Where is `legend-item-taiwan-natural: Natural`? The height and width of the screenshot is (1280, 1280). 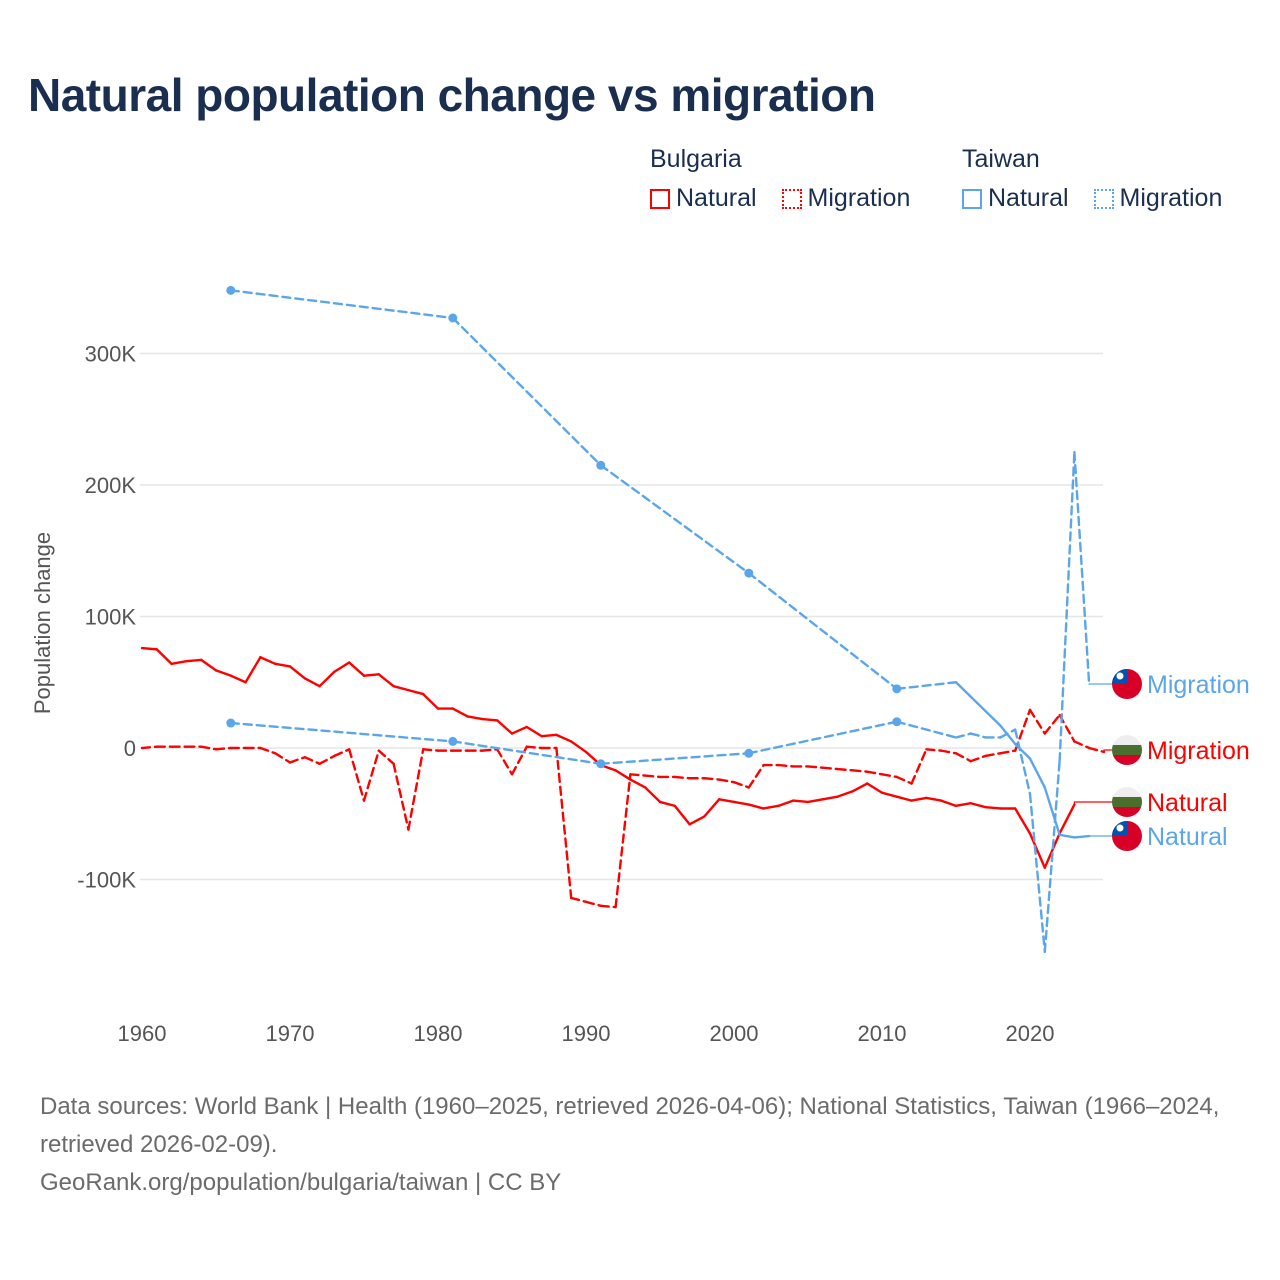 legend-item-taiwan-natural: Natural is located at coordinates (1015, 198).